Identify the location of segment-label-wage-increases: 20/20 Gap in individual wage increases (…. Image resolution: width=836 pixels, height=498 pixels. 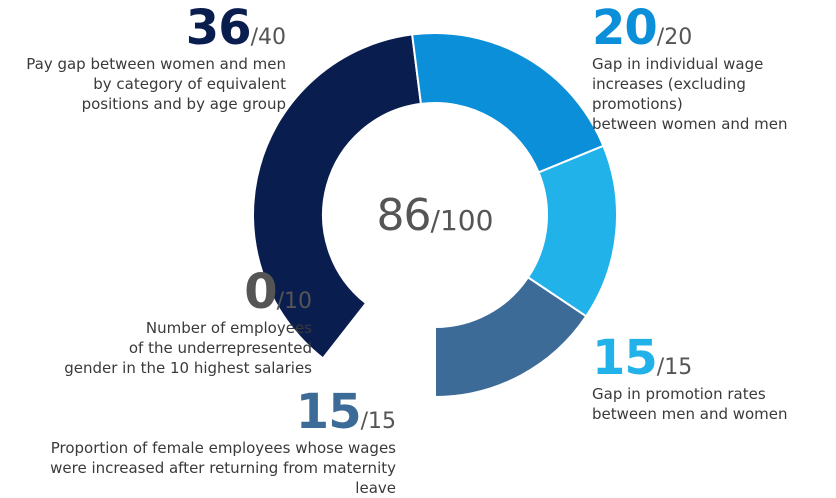
(712, 69).